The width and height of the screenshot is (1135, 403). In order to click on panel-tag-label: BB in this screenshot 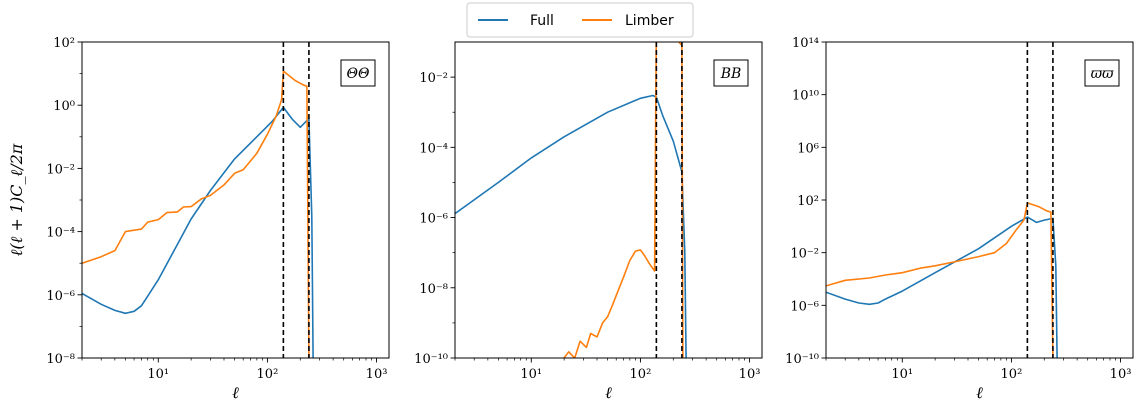, I will do `click(731, 74)`.